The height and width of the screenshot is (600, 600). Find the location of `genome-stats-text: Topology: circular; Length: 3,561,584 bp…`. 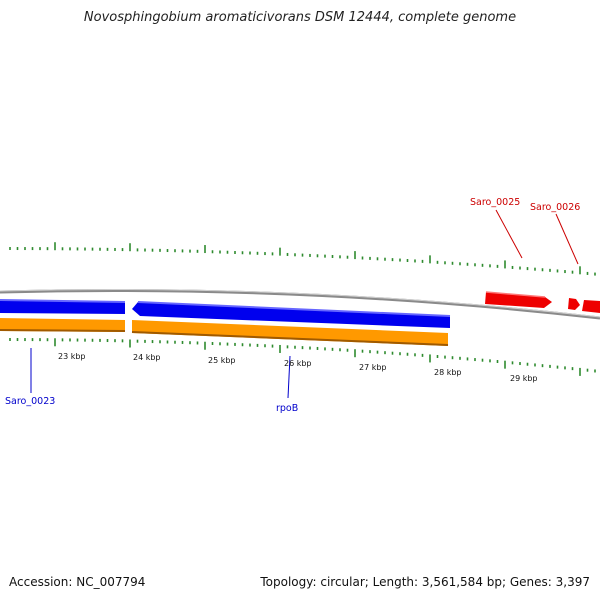

genome-stats-text: Topology: circular; Length: 3,561,584 bp… is located at coordinates (425, 582).